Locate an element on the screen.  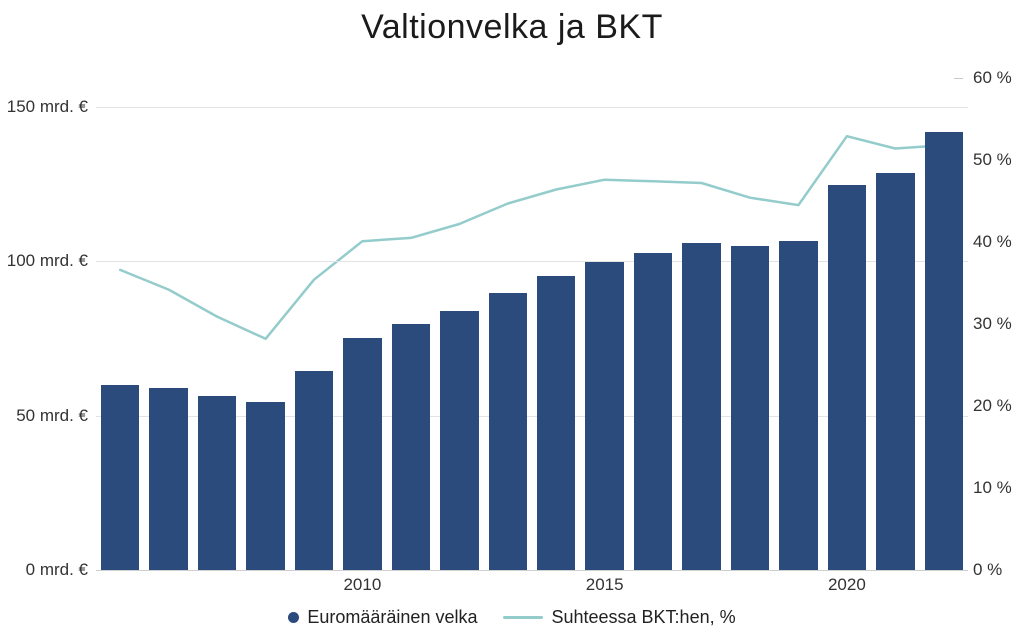
bar-2010 is located at coordinates (362, 453).